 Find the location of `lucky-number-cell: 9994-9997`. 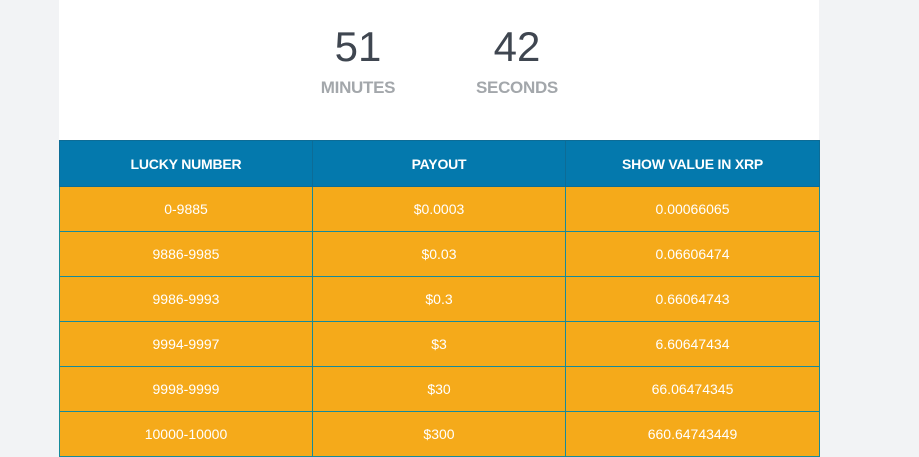

lucky-number-cell: 9994-9997 is located at coordinates (186, 344).